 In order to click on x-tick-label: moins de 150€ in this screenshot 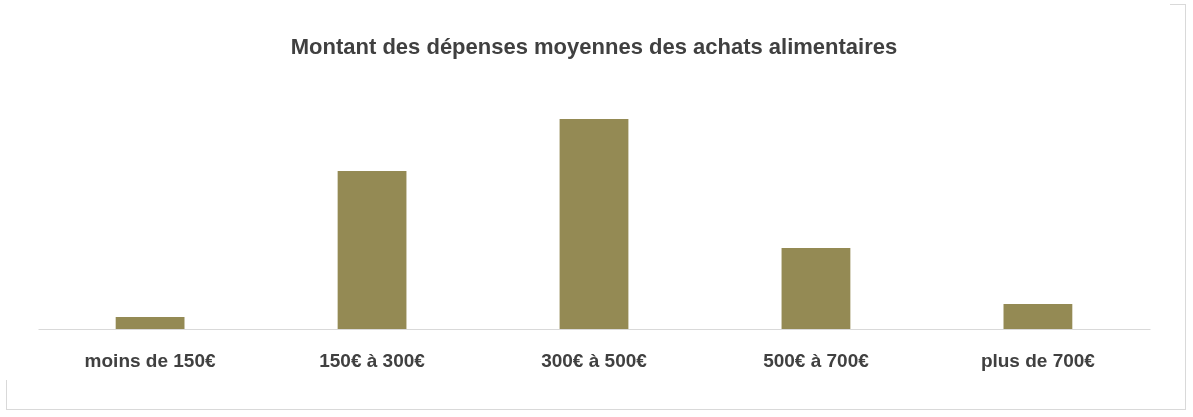, I will do `click(150, 360)`.